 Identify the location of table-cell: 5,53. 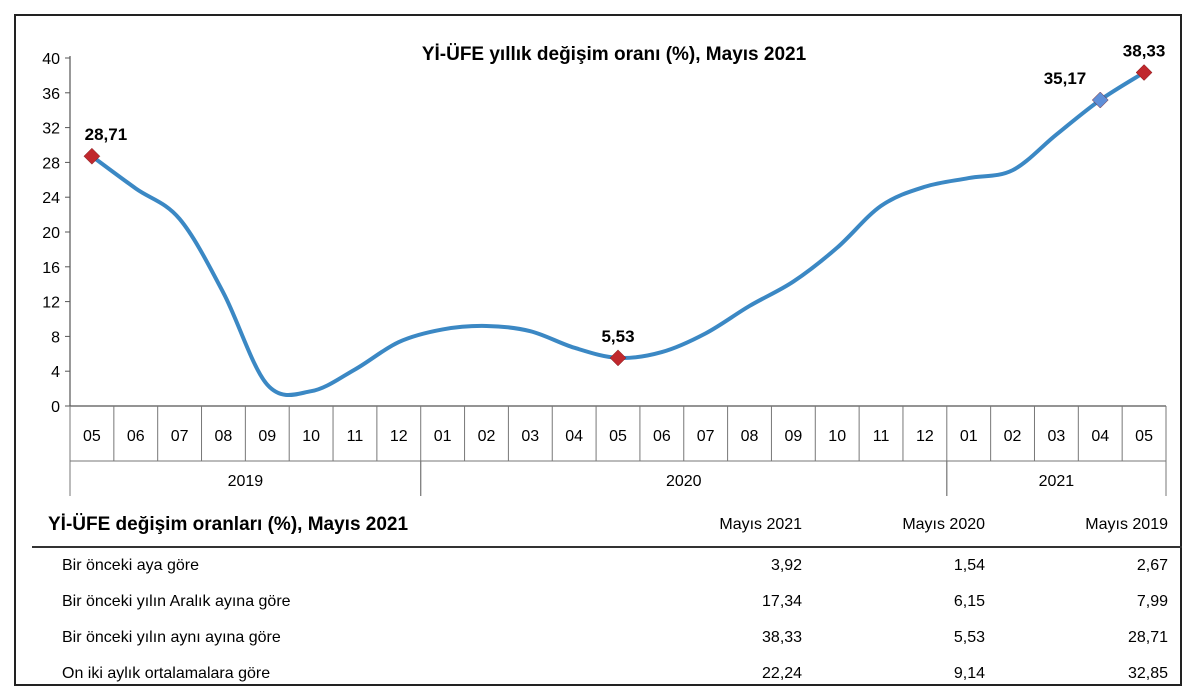
(969, 637).